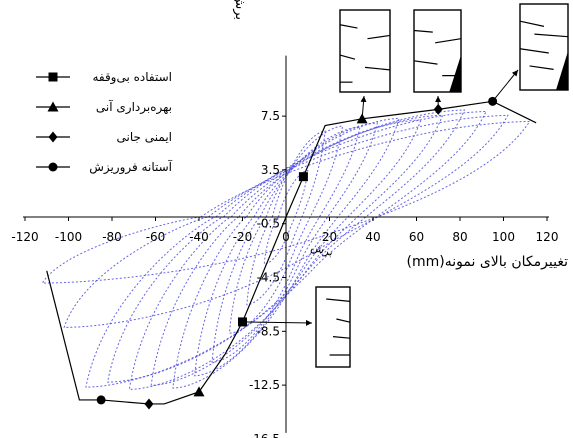 This screenshot has height=438, width=573. Describe the element at coordinates (199, 237) in the screenshot. I see `x-tick-label: -40` at that location.